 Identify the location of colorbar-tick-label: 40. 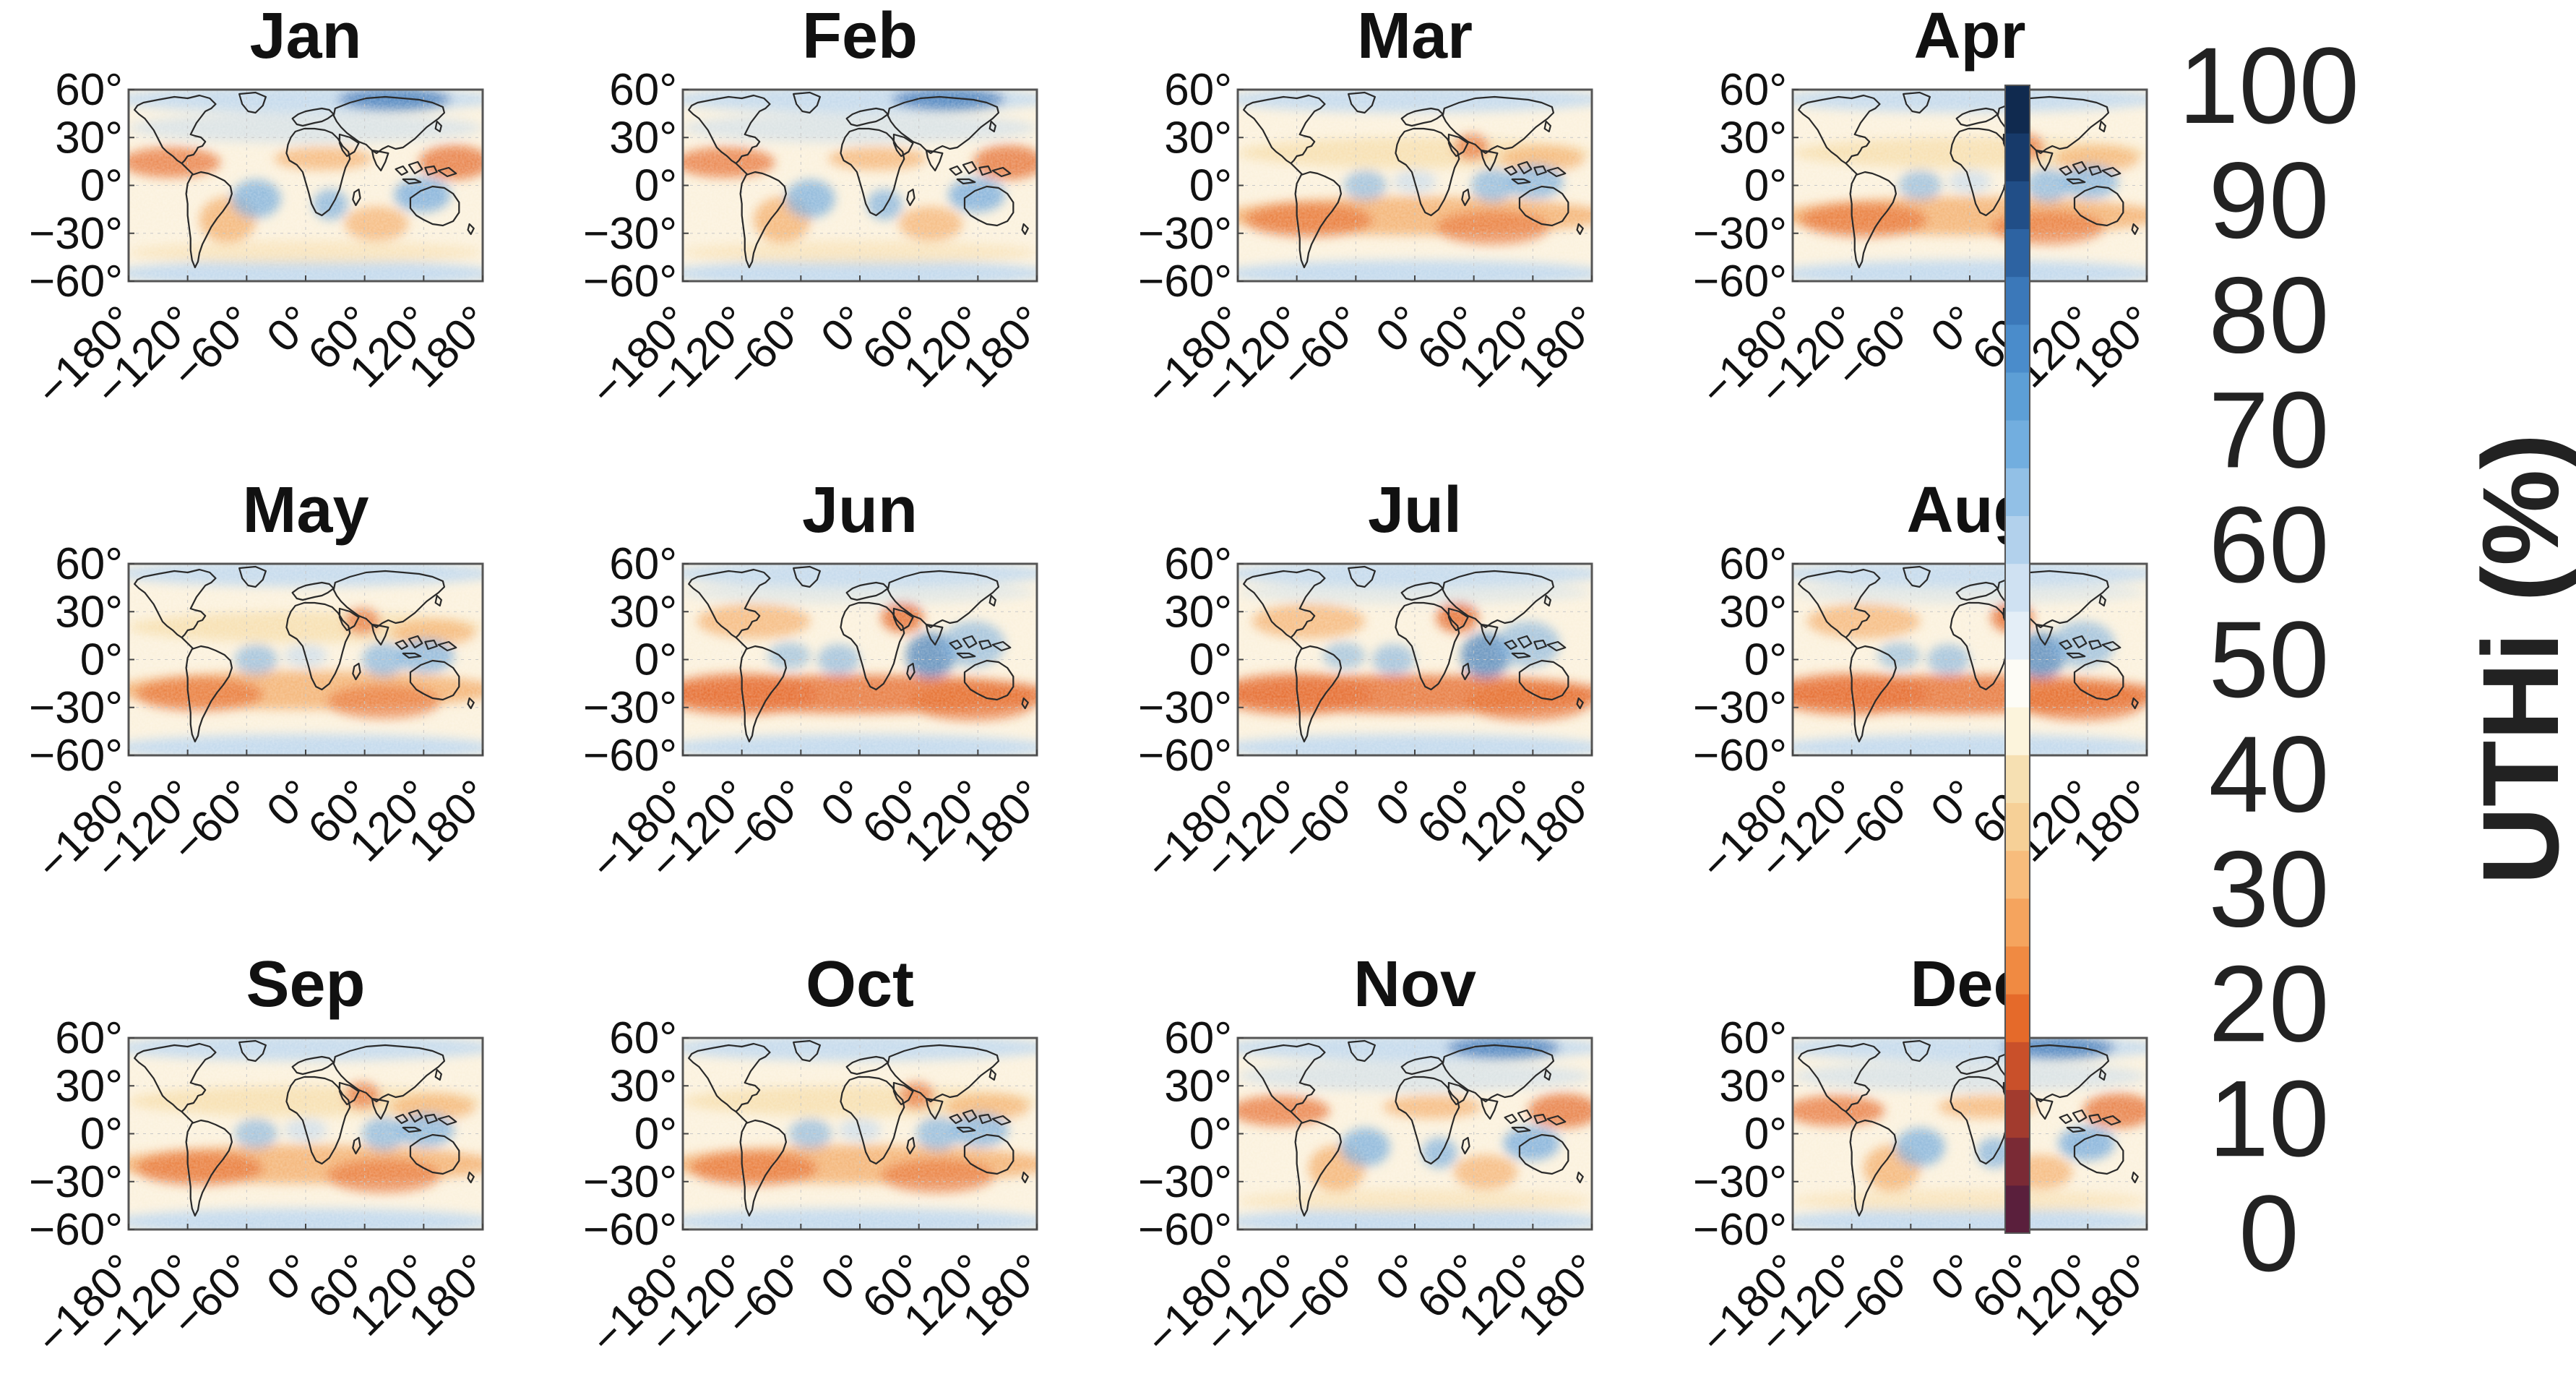
(2269, 774).